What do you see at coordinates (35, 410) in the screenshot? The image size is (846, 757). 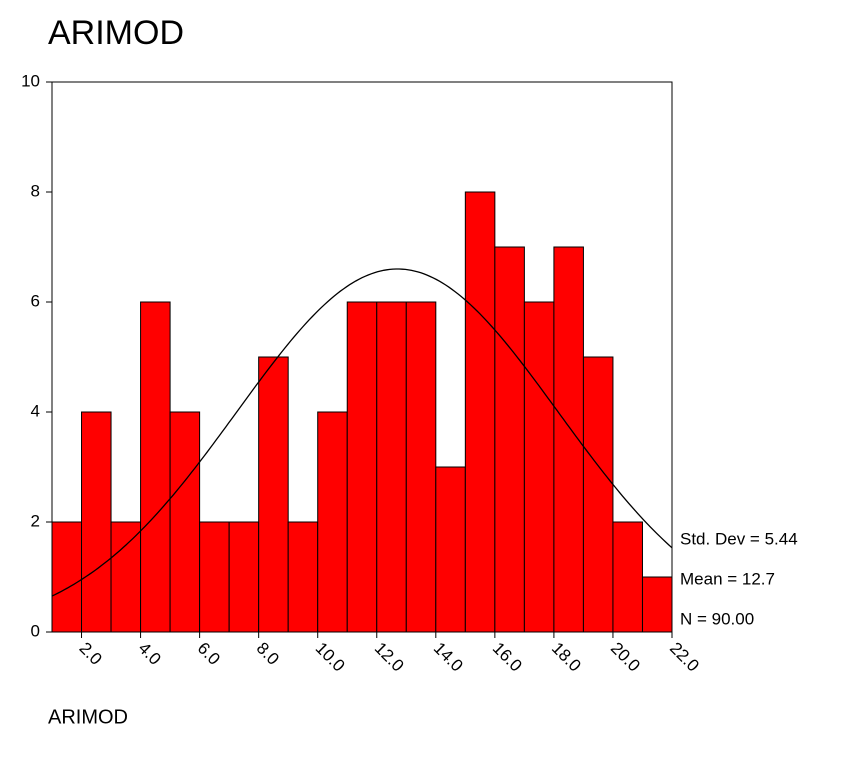 I see `y-tick-label: 4` at bounding box center [35, 410].